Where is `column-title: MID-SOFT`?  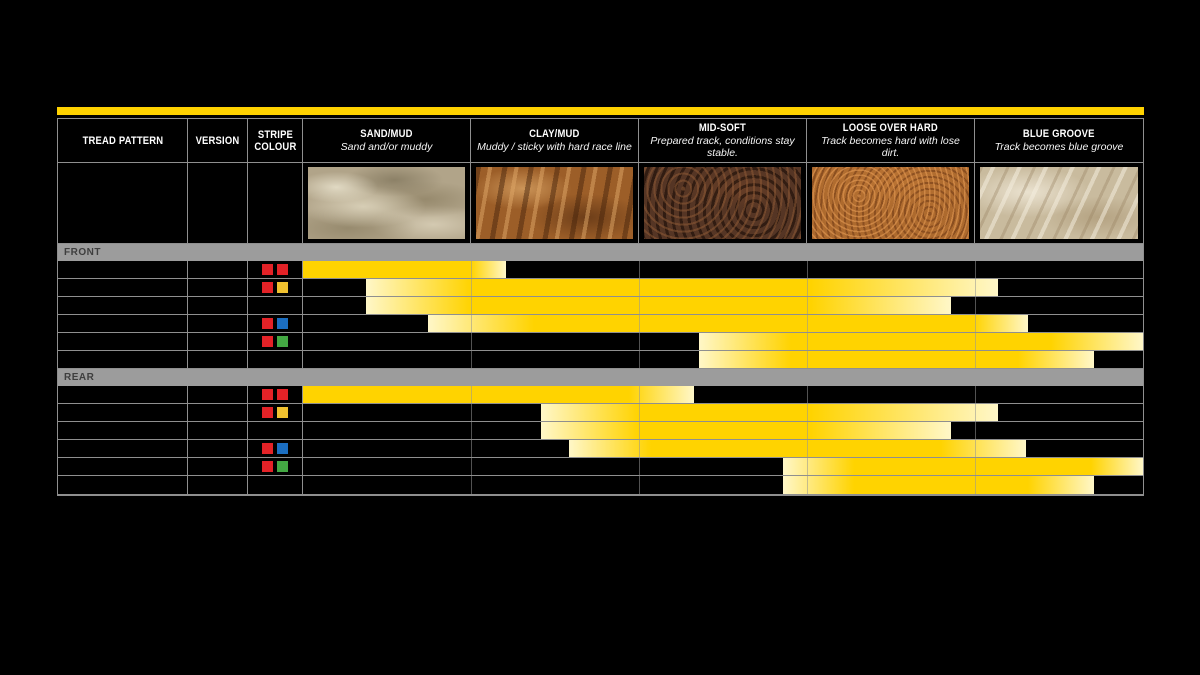 column-title: MID-SOFT is located at coordinates (722, 128).